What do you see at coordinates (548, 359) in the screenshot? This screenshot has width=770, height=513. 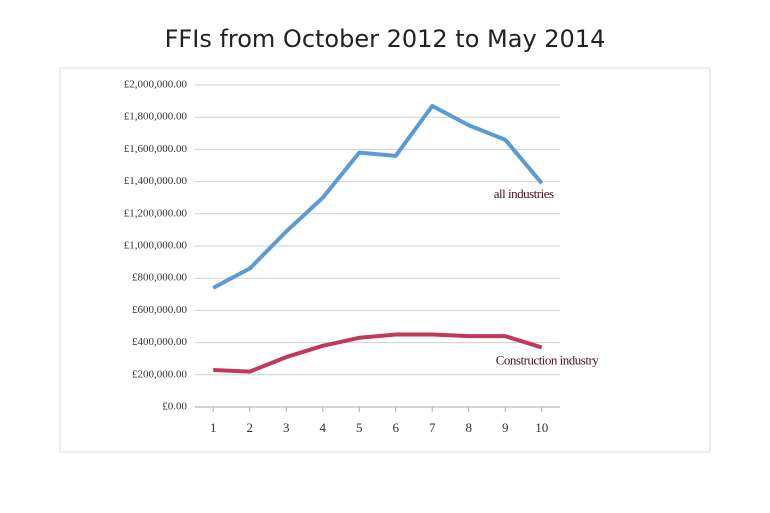 I see `series-label: Construction industry` at bounding box center [548, 359].